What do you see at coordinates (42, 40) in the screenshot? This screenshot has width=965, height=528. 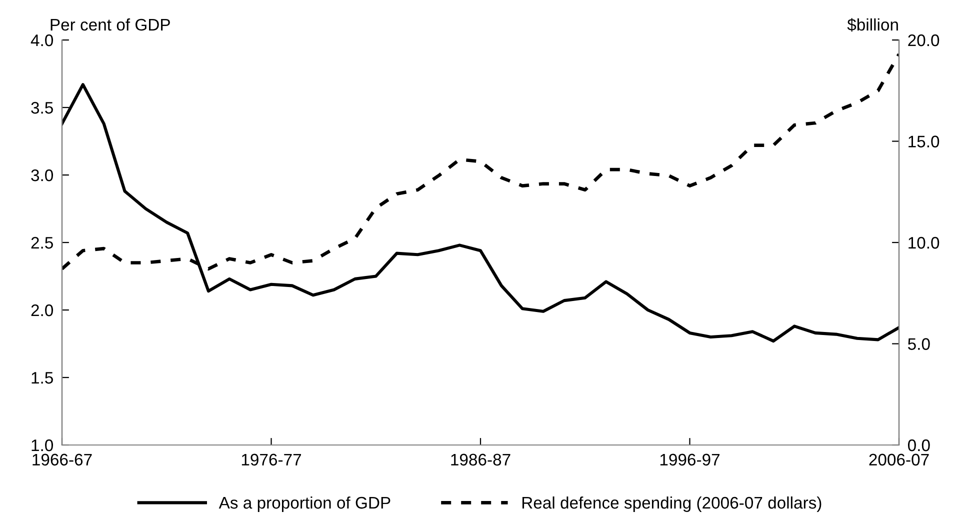 I see `y-tick-label: 4.0` at bounding box center [42, 40].